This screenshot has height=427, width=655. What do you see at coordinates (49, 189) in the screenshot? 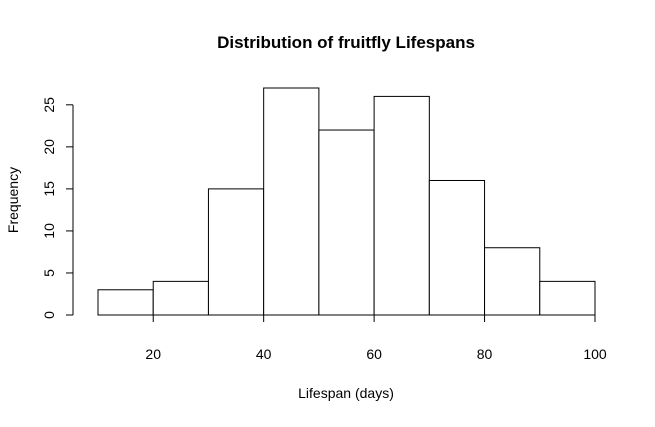
I see `y-tick-label-15: 15` at bounding box center [49, 189].